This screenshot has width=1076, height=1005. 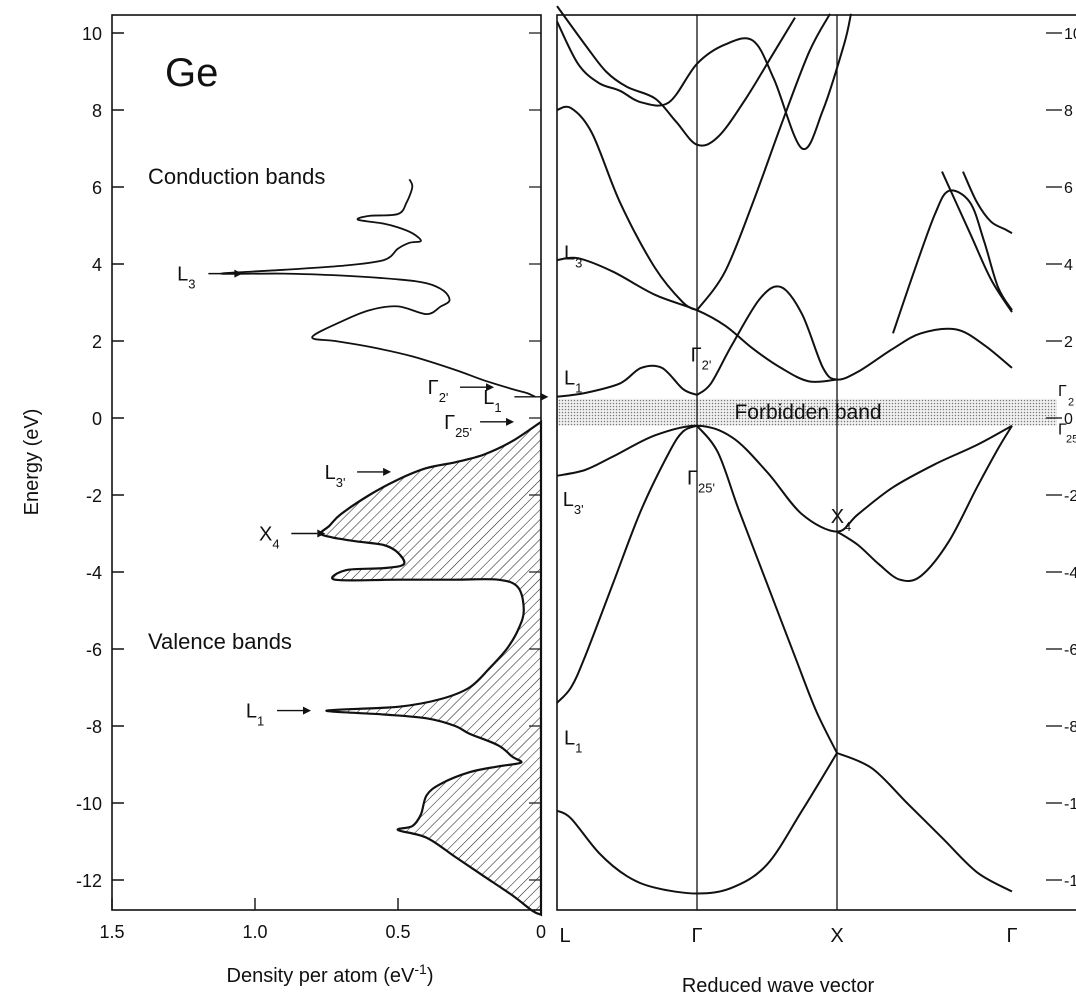 What do you see at coordinates (94, 650) in the screenshot?
I see `dos-y-tick-label: -6` at bounding box center [94, 650].